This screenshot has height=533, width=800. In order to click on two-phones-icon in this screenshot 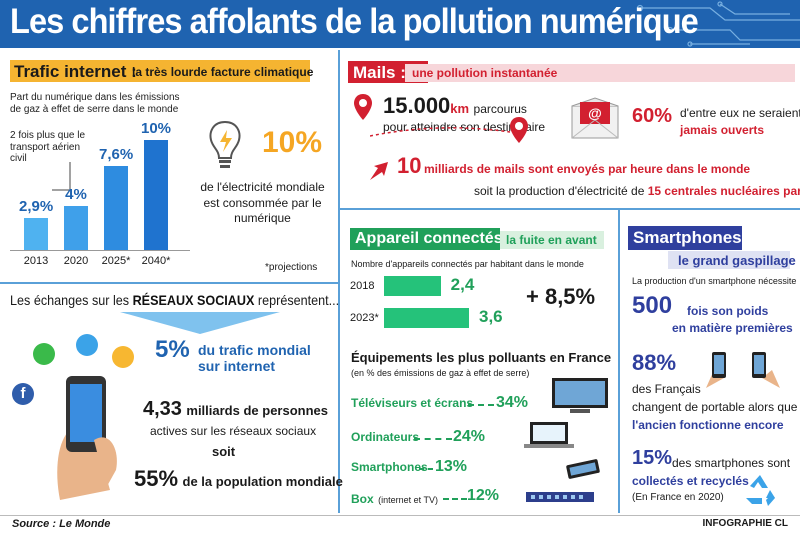, I will do `click(743, 370)`.